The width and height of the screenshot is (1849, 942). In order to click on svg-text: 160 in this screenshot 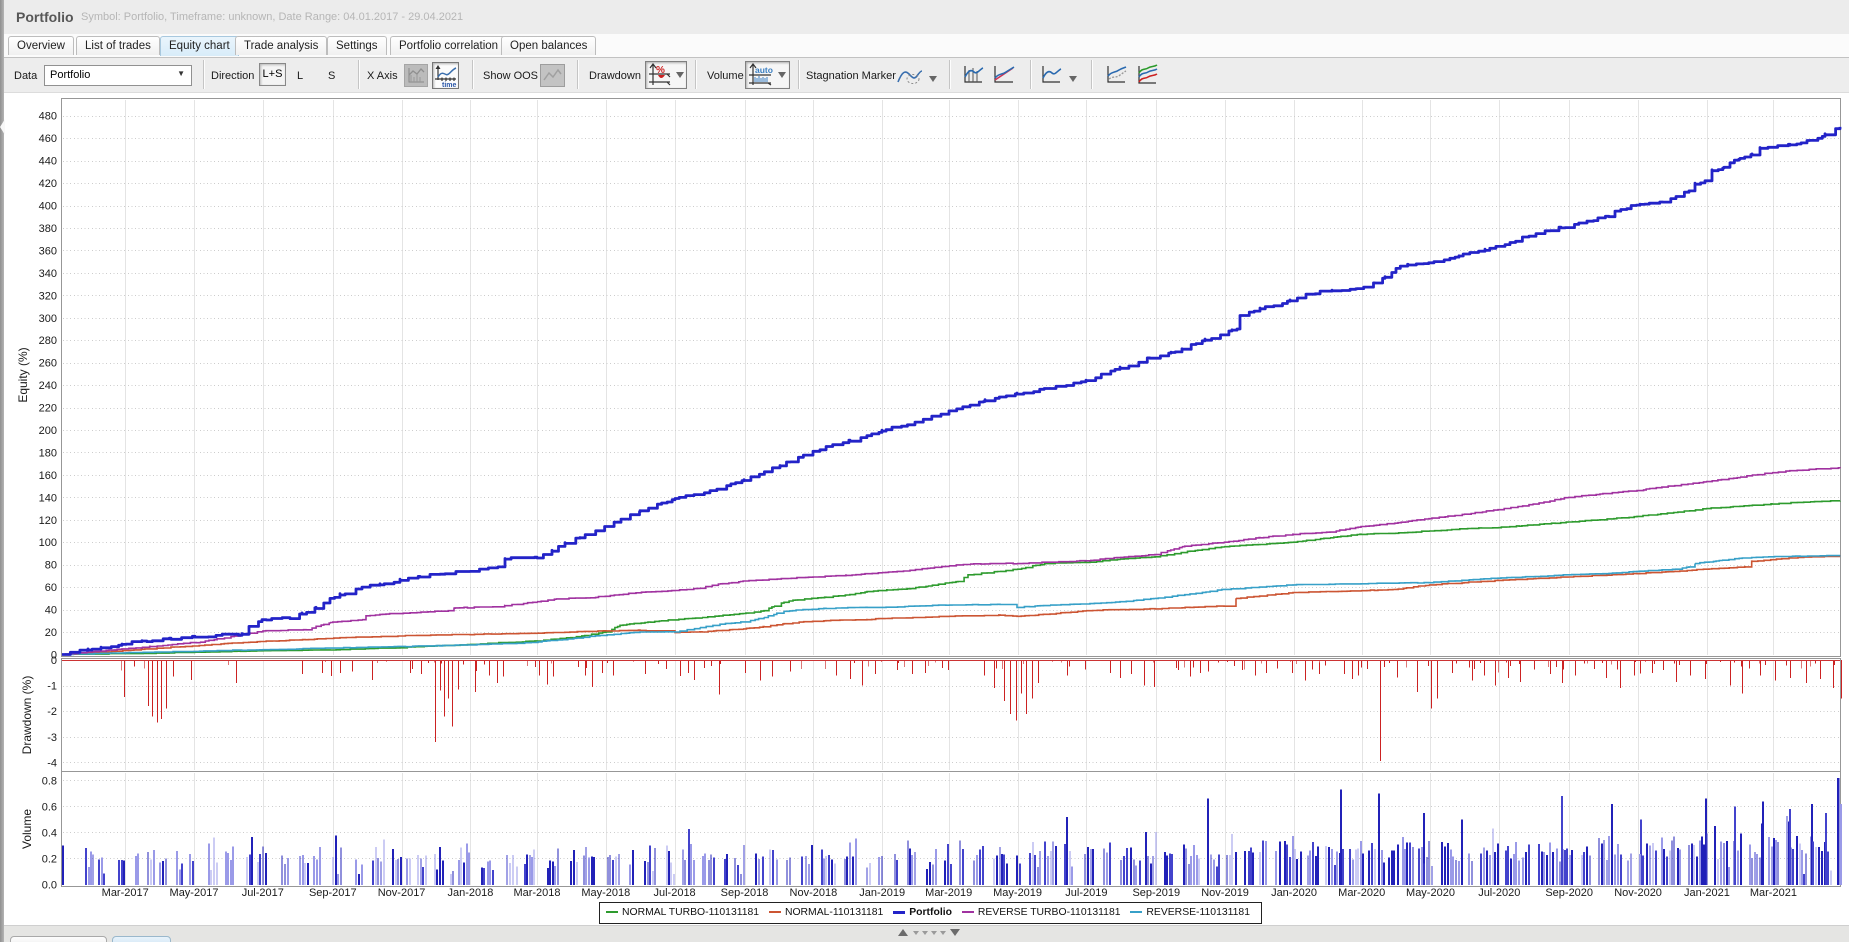, I will do `click(48, 476)`.